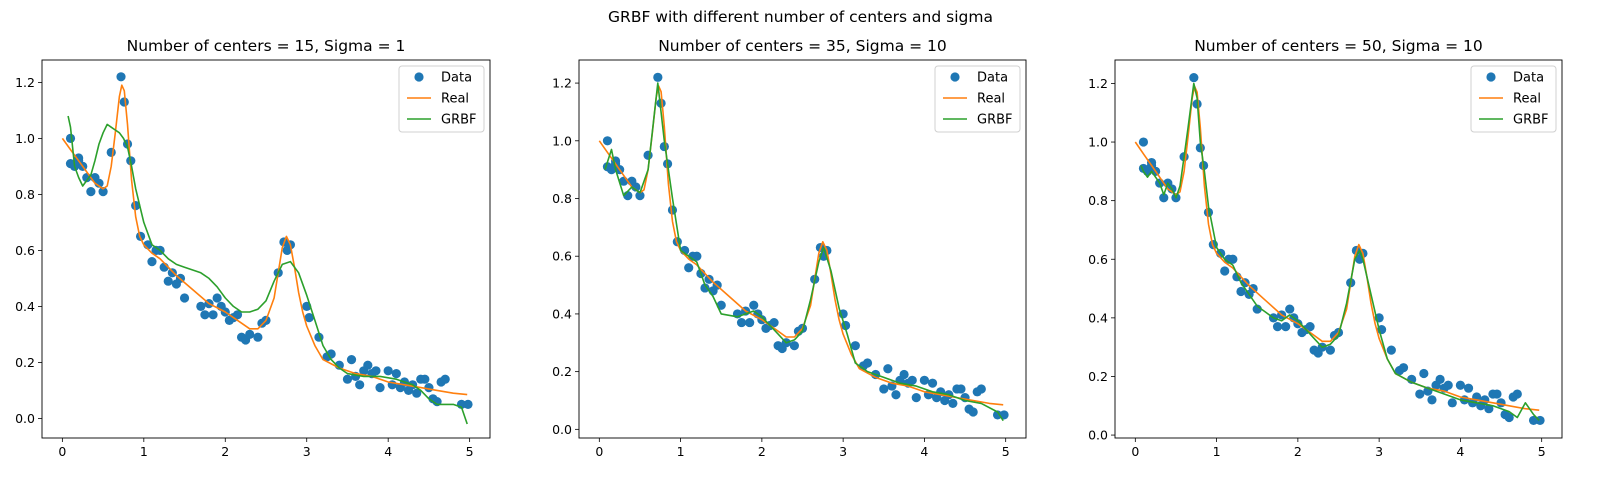  What do you see at coordinates (1527, 99) in the screenshot?
I see `legend-label: Real` at bounding box center [1527, 99].